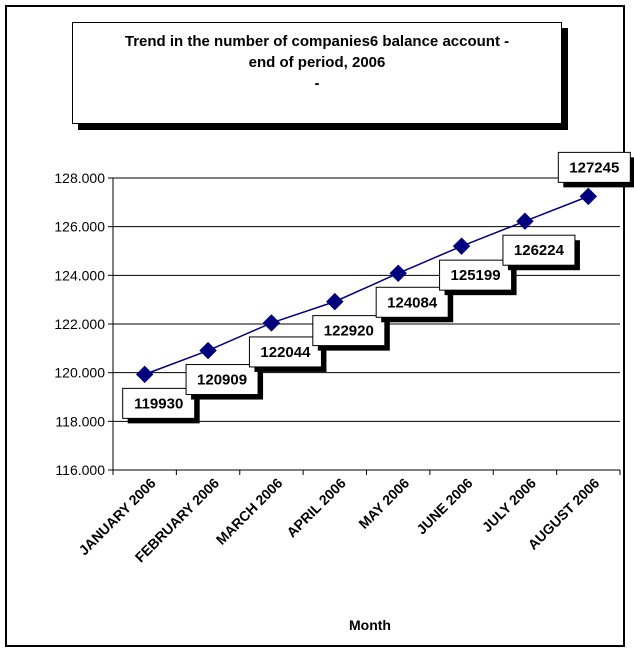  I want to click on data-label: 127245, so click(595, 169).